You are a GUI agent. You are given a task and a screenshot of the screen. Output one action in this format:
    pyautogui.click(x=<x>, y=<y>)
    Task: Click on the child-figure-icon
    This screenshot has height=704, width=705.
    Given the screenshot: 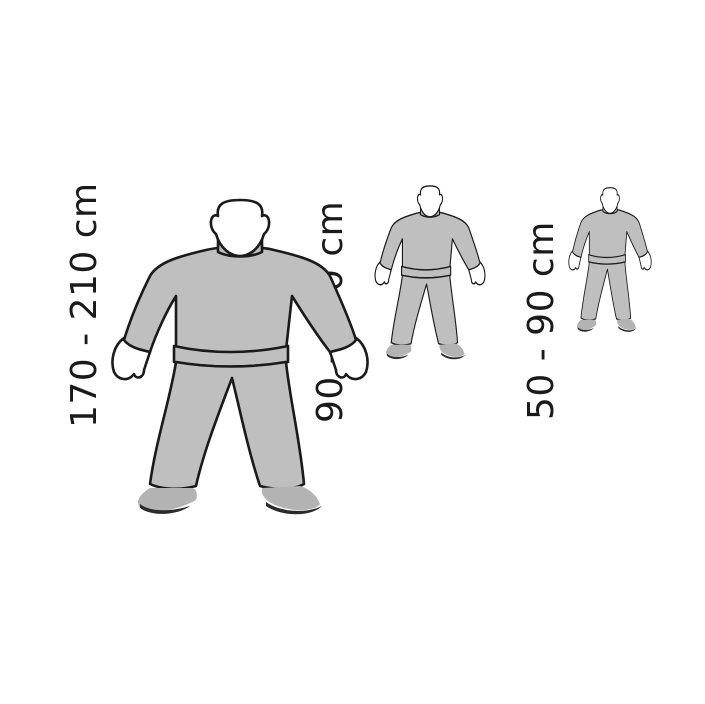 What is the action you would take?
    pyautogui.click(x=430, y=272)
    